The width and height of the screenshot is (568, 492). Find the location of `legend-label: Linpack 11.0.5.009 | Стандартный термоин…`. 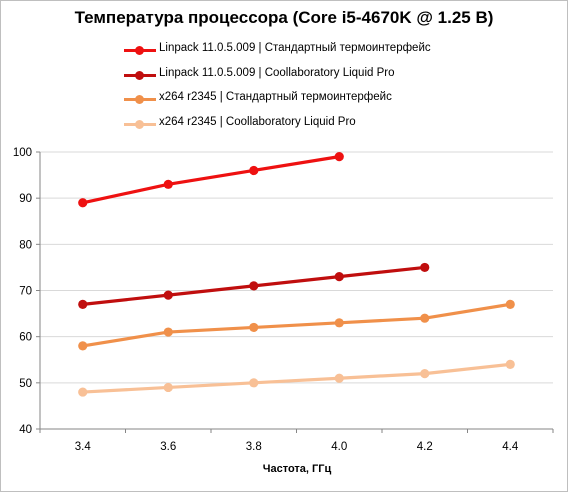

legend-label: Linpack 11.0.5.009 | Стандартный термоин… is located at coordinates (295, 48).